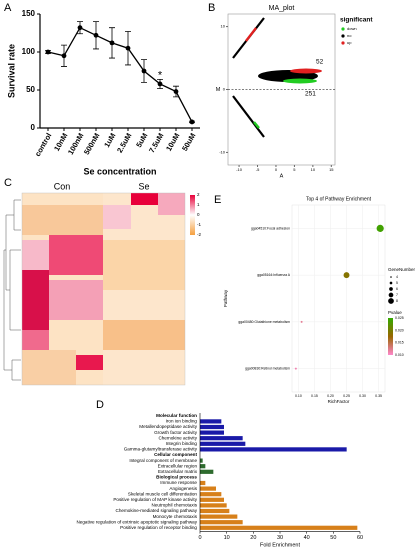  What do you see at coordinates (199, 224) in the screenshot?
I see `colorbar-tick-label: -1` at bounding box center [199, 224].